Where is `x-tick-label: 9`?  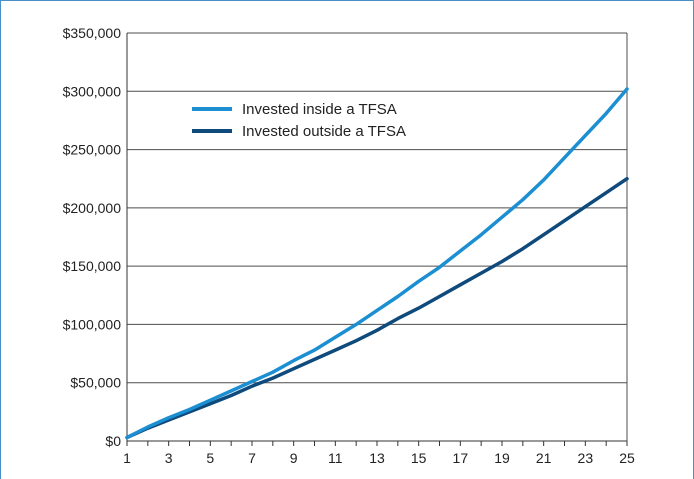 x-tick-label: 9 is located at coordinates (294, 458).